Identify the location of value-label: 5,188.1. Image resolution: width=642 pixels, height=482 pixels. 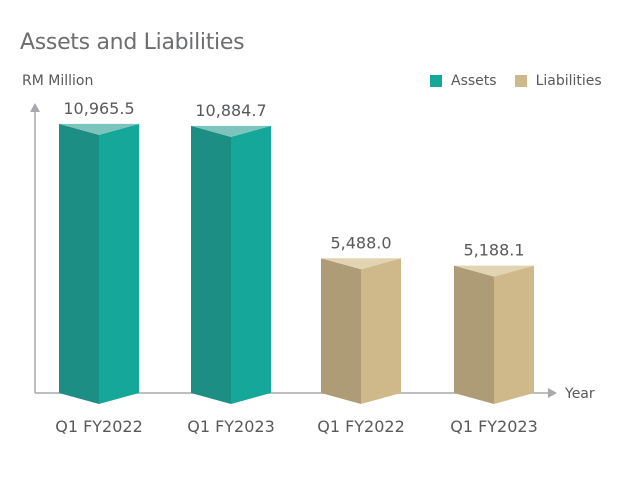
(493, 250).